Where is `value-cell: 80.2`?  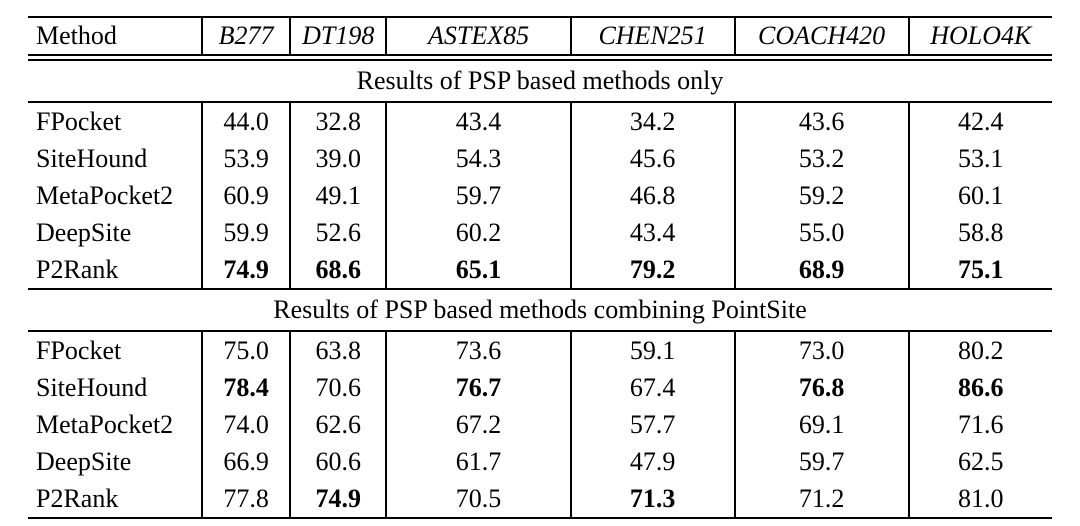 value-cell: 80.2 is located at coordinates (979, 350).